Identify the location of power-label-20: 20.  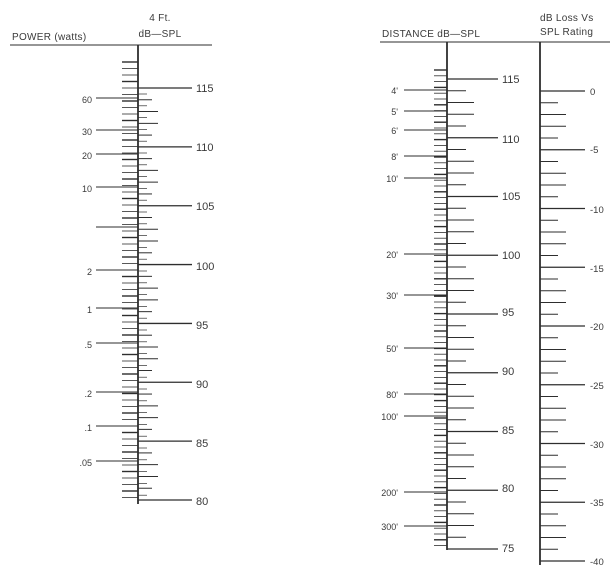
(87, 156).